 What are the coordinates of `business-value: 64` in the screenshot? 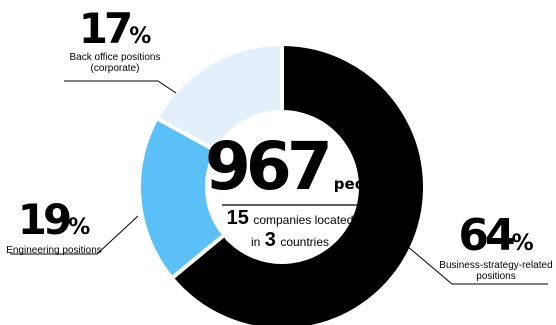 It's located at (486, 235).